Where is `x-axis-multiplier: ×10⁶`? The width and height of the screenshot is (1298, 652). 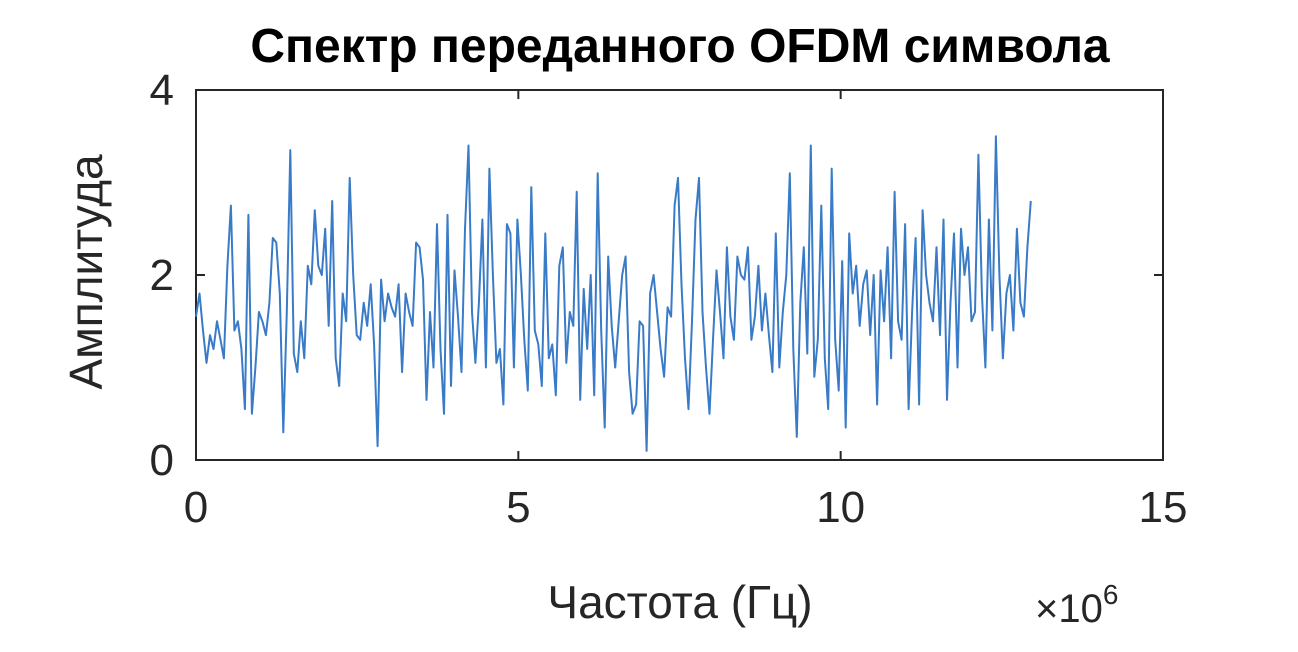
x-axis-multiplier: ×10⁶ is located at coordinates (1076, 605).